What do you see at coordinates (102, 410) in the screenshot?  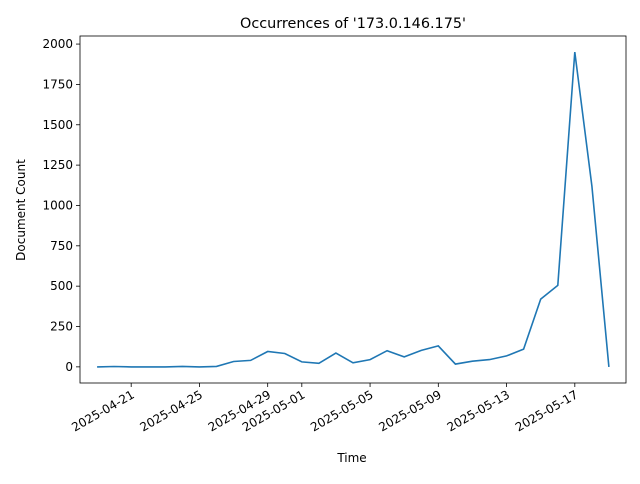 I see `x-tick-label: 2025-04-21` at bounding box center [102, 410].